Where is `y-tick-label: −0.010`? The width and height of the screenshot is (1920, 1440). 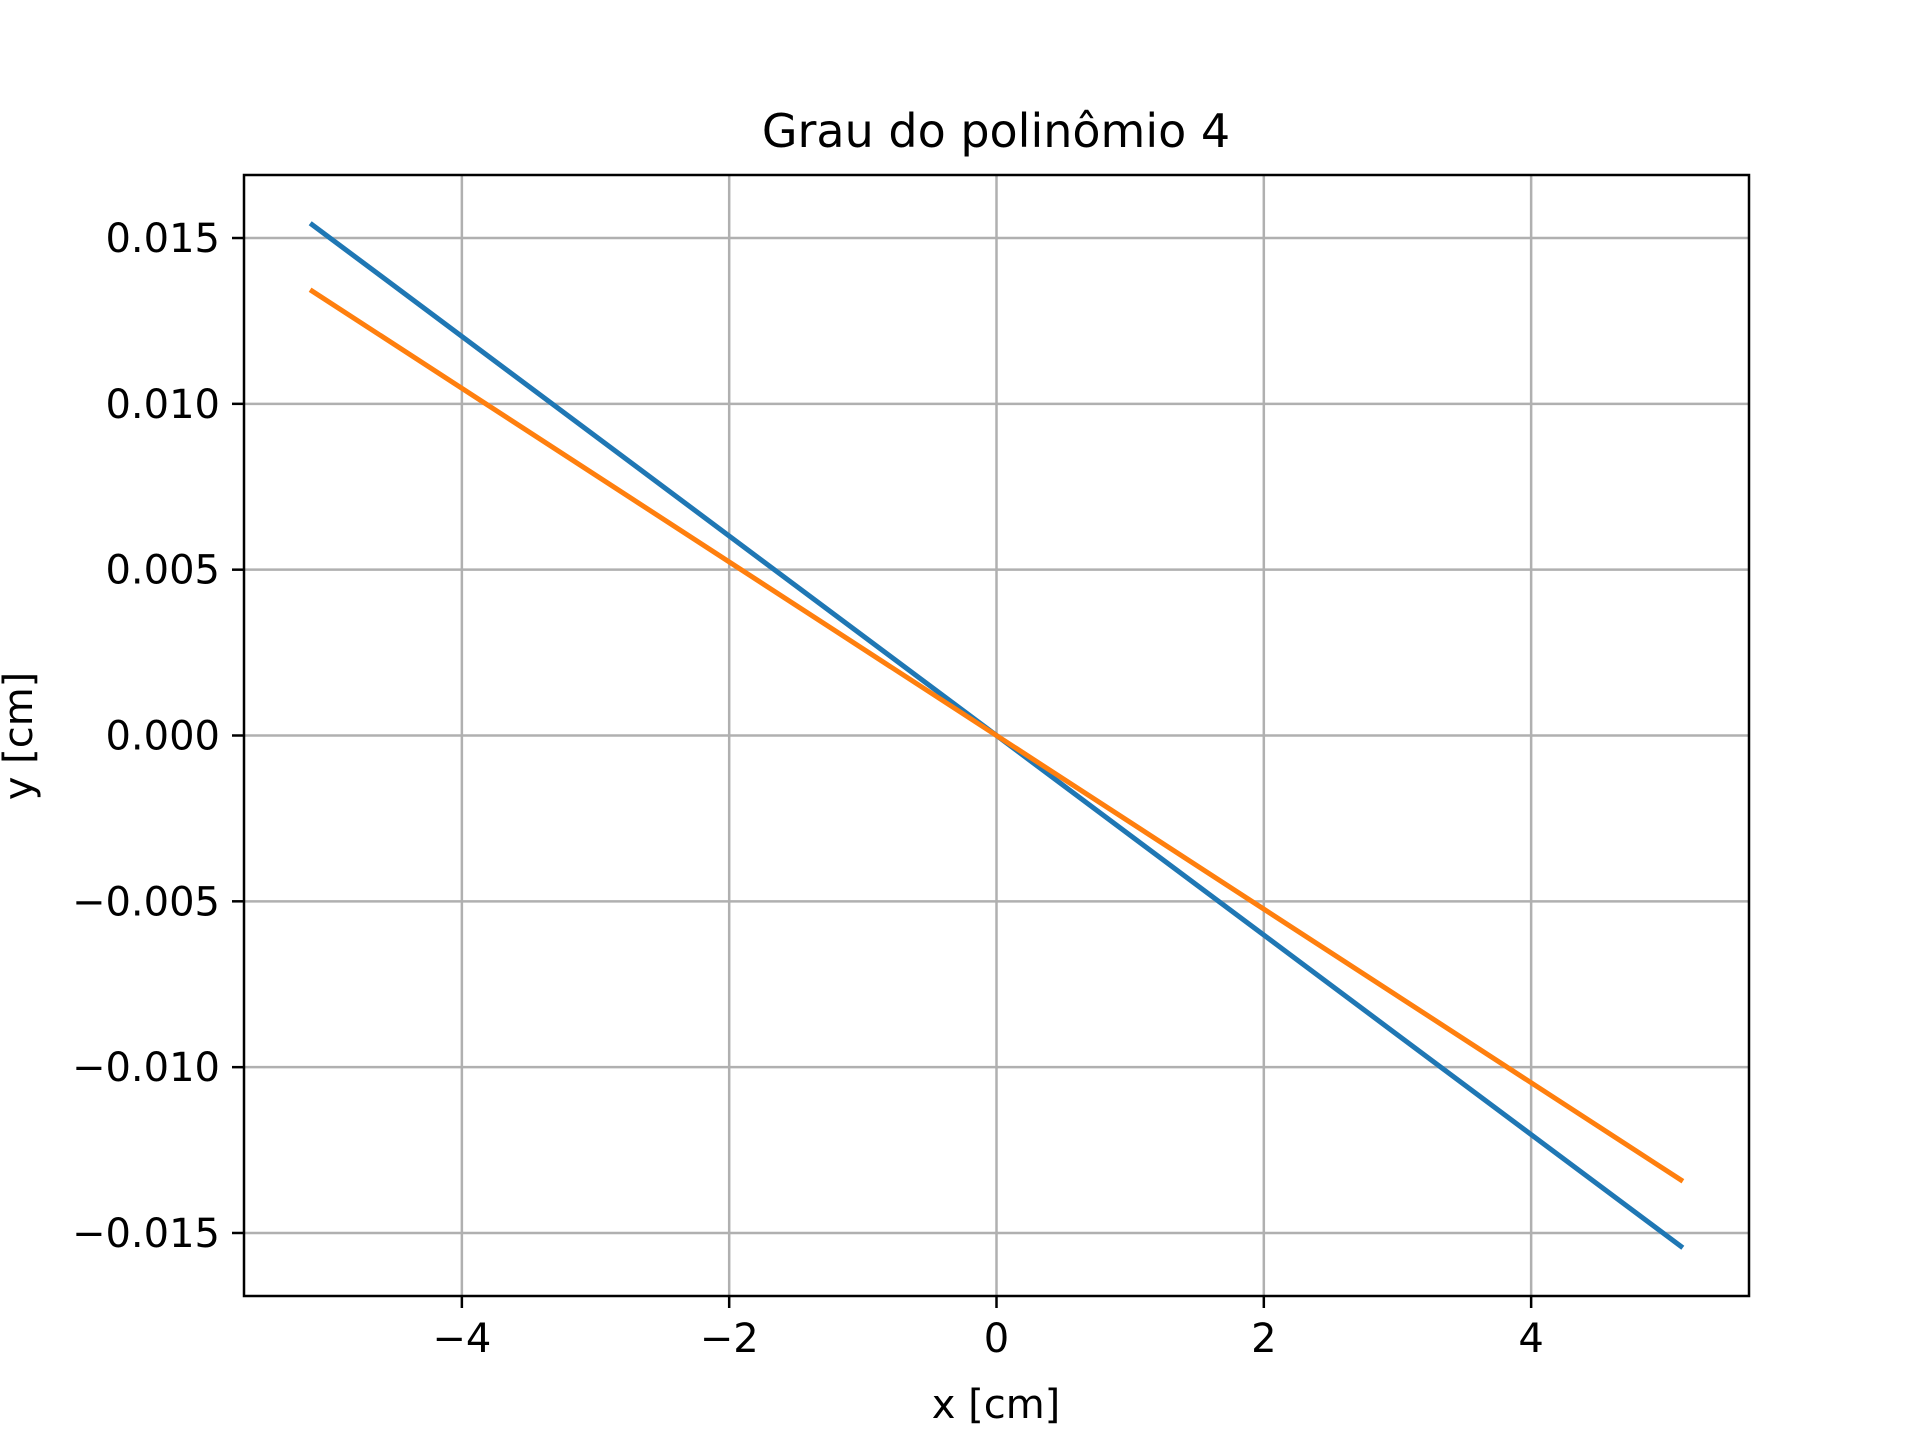 y-tick-label: −0.010 is located at coordinates (146, 1068).